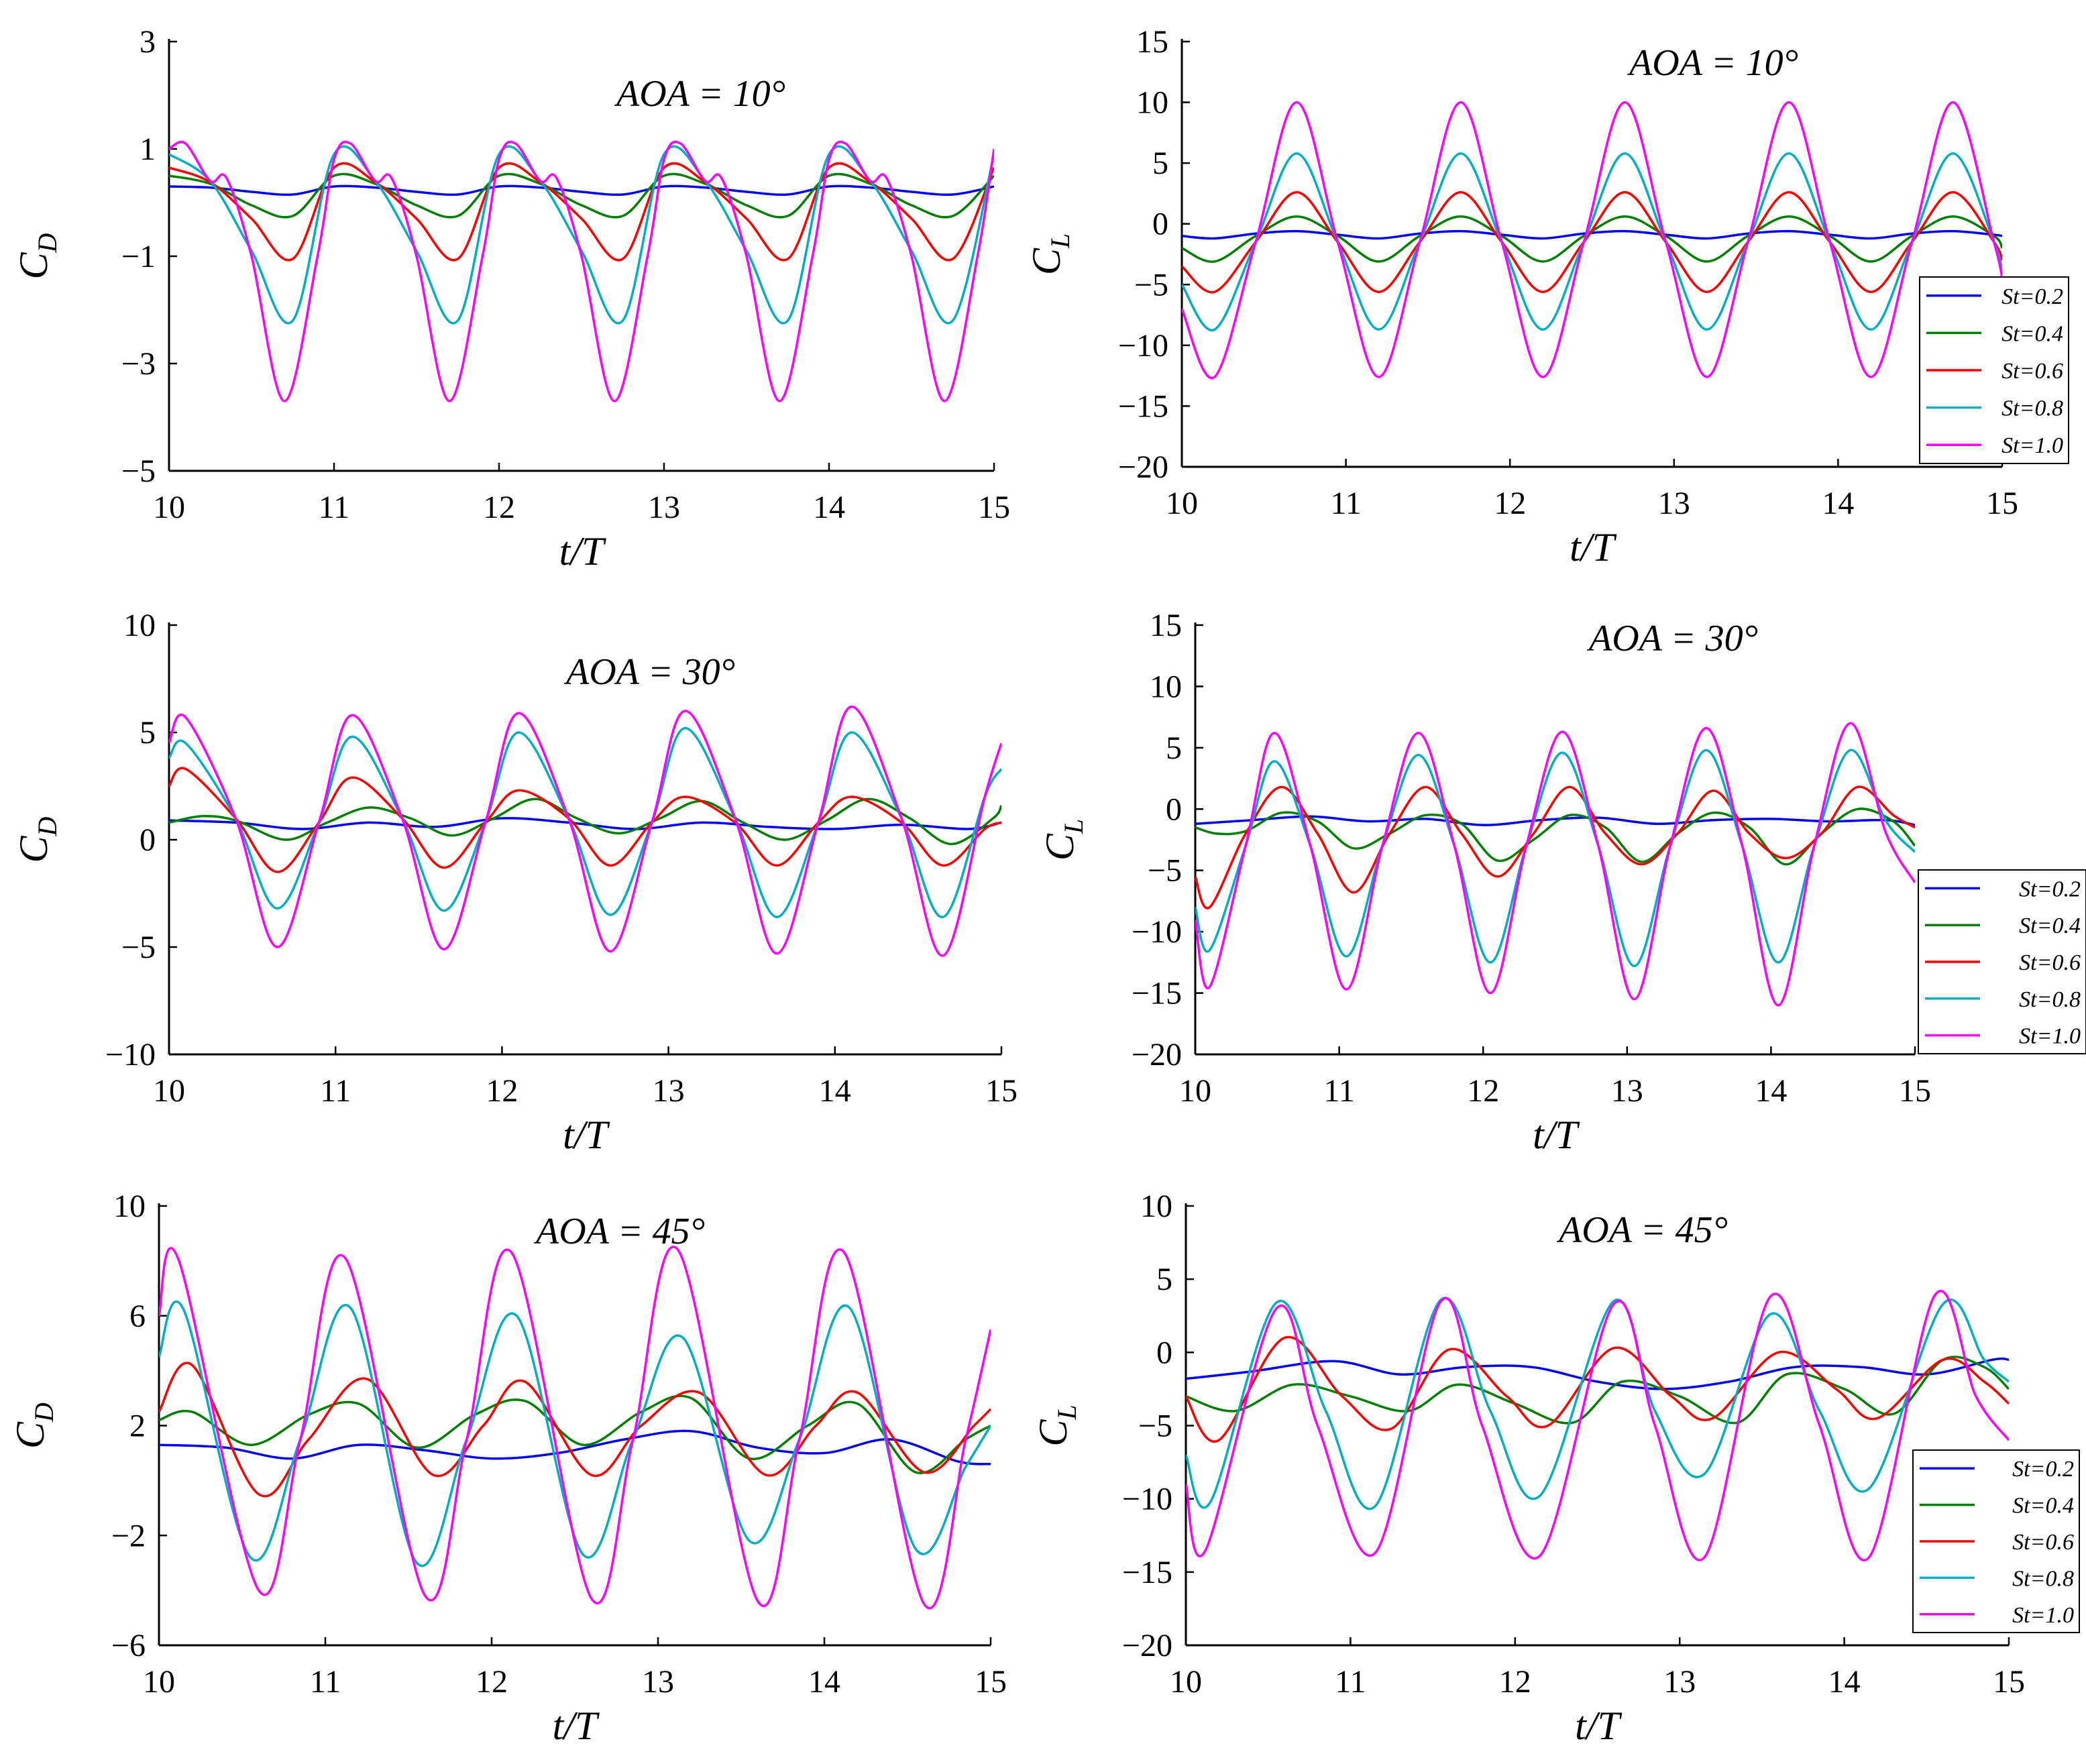 This screenshot has height=1764, width=2086. What do you see at coordinates (138, 471) in the screenshot?
I see `y-tick-label: −5` at bounding box center [138, 471].